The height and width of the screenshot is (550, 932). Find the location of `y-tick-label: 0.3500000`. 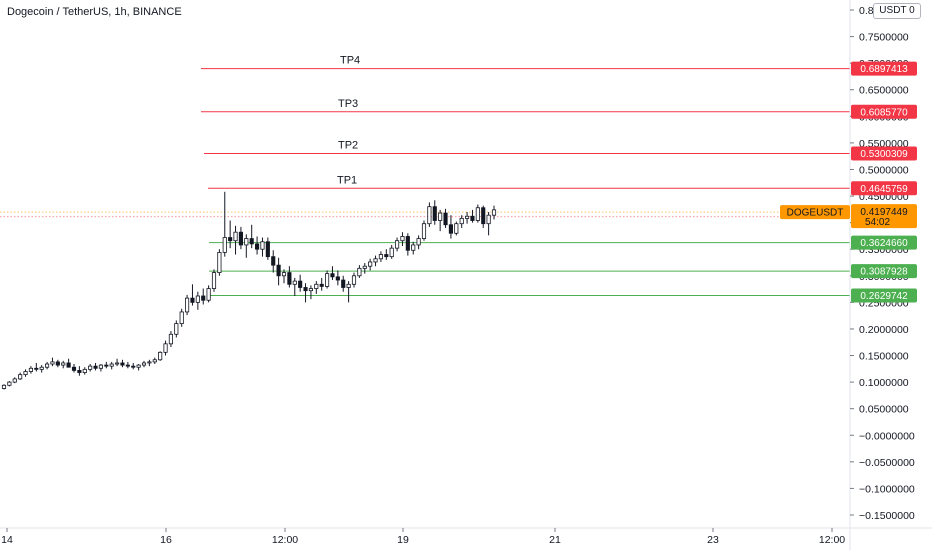

y-tick-label: 0.3500000 is located at coordinates (884, 250).